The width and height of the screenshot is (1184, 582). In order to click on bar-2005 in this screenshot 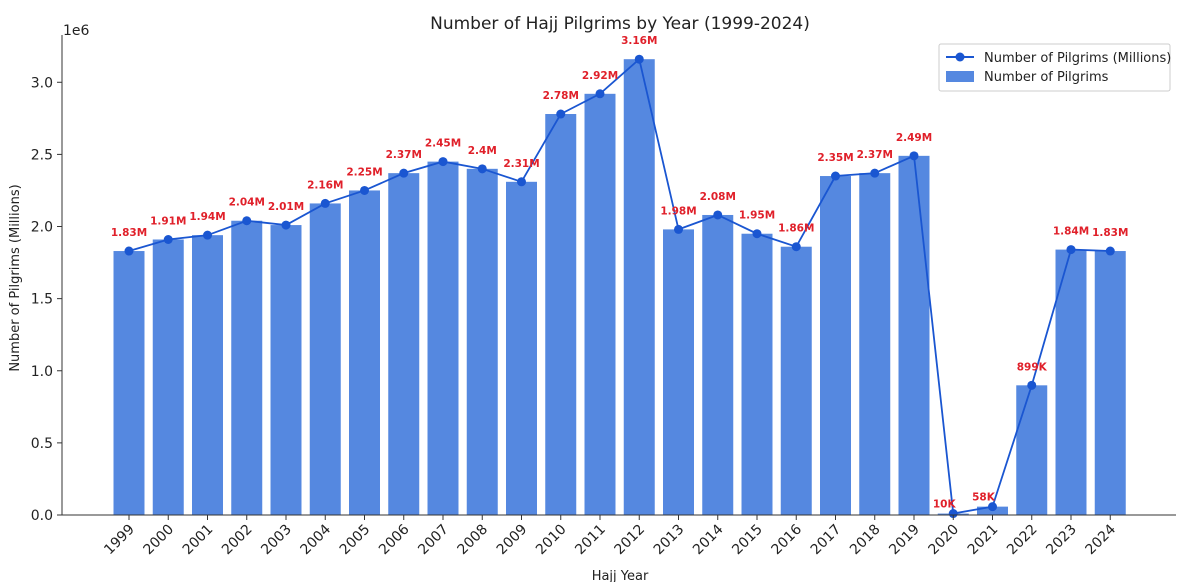, I will do `click(364, 353)`.